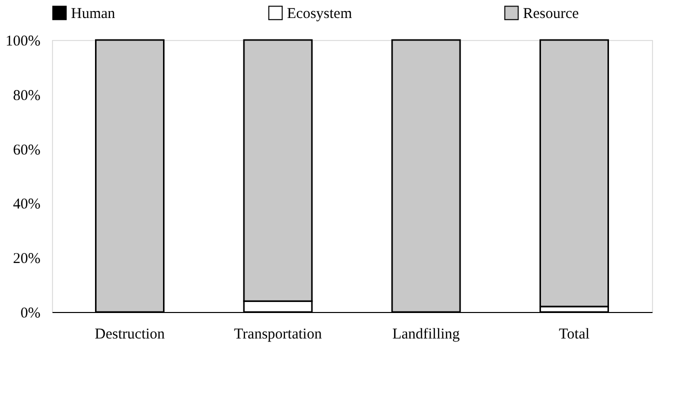  What do you see at coordinates (26, 150) in the screenshot?
I see `y-tick-label: 60%` at bounding box center [26, 150].